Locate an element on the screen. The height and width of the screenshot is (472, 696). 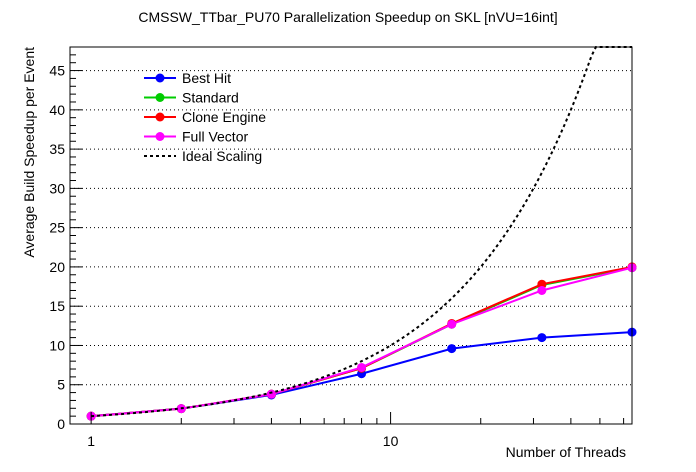
legend-marker-best-hit is located at coordinates (160, 78).